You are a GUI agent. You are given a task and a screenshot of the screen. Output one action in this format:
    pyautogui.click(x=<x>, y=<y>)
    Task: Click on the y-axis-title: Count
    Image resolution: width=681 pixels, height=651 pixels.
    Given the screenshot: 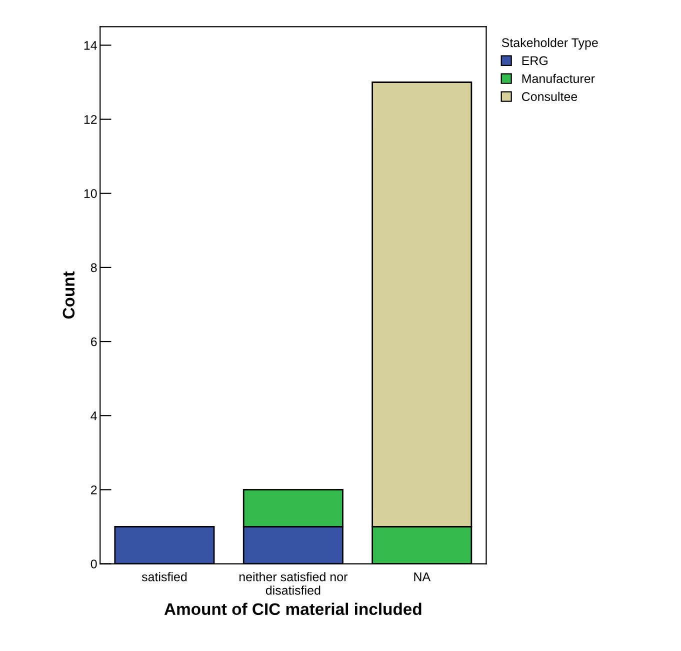 What is the action you would take?
    pyautogui.click(x=68, y=295)
    